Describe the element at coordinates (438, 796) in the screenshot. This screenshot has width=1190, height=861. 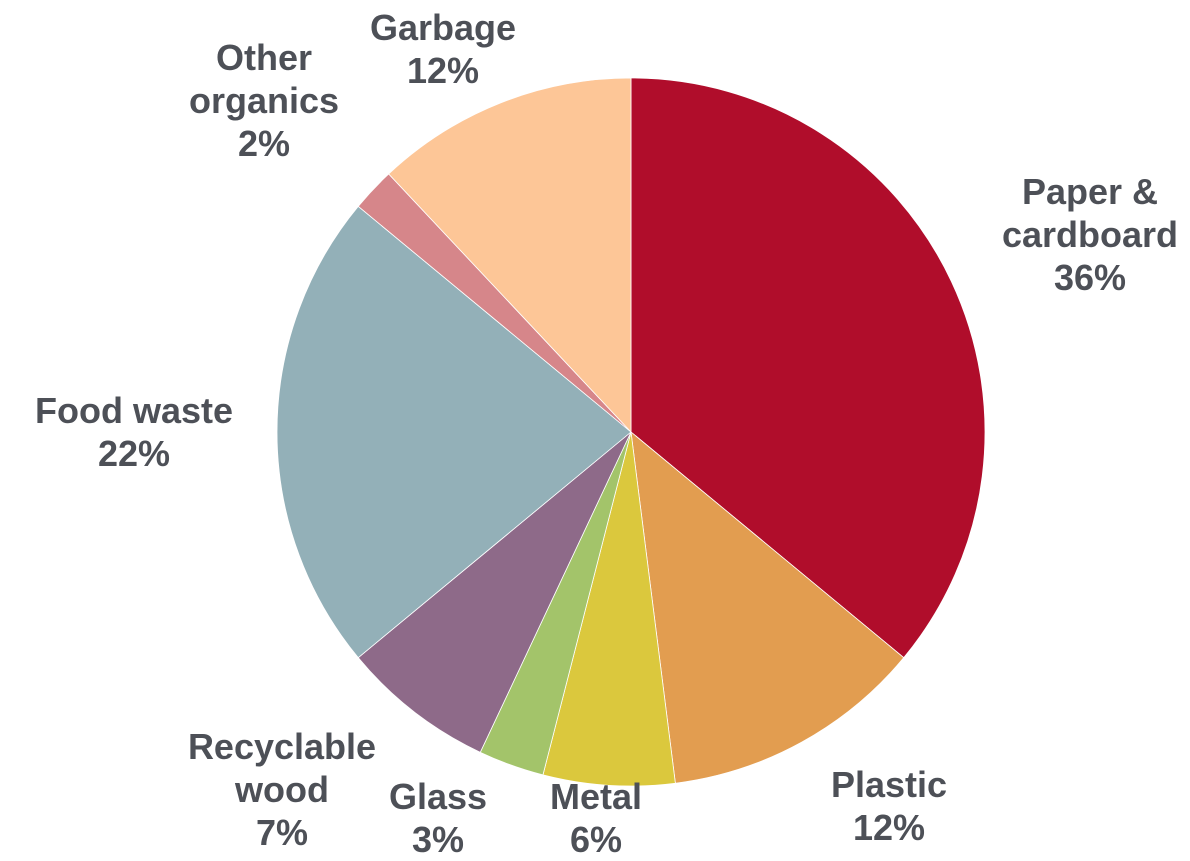
I see `slice-name-label: Glass` at that location.